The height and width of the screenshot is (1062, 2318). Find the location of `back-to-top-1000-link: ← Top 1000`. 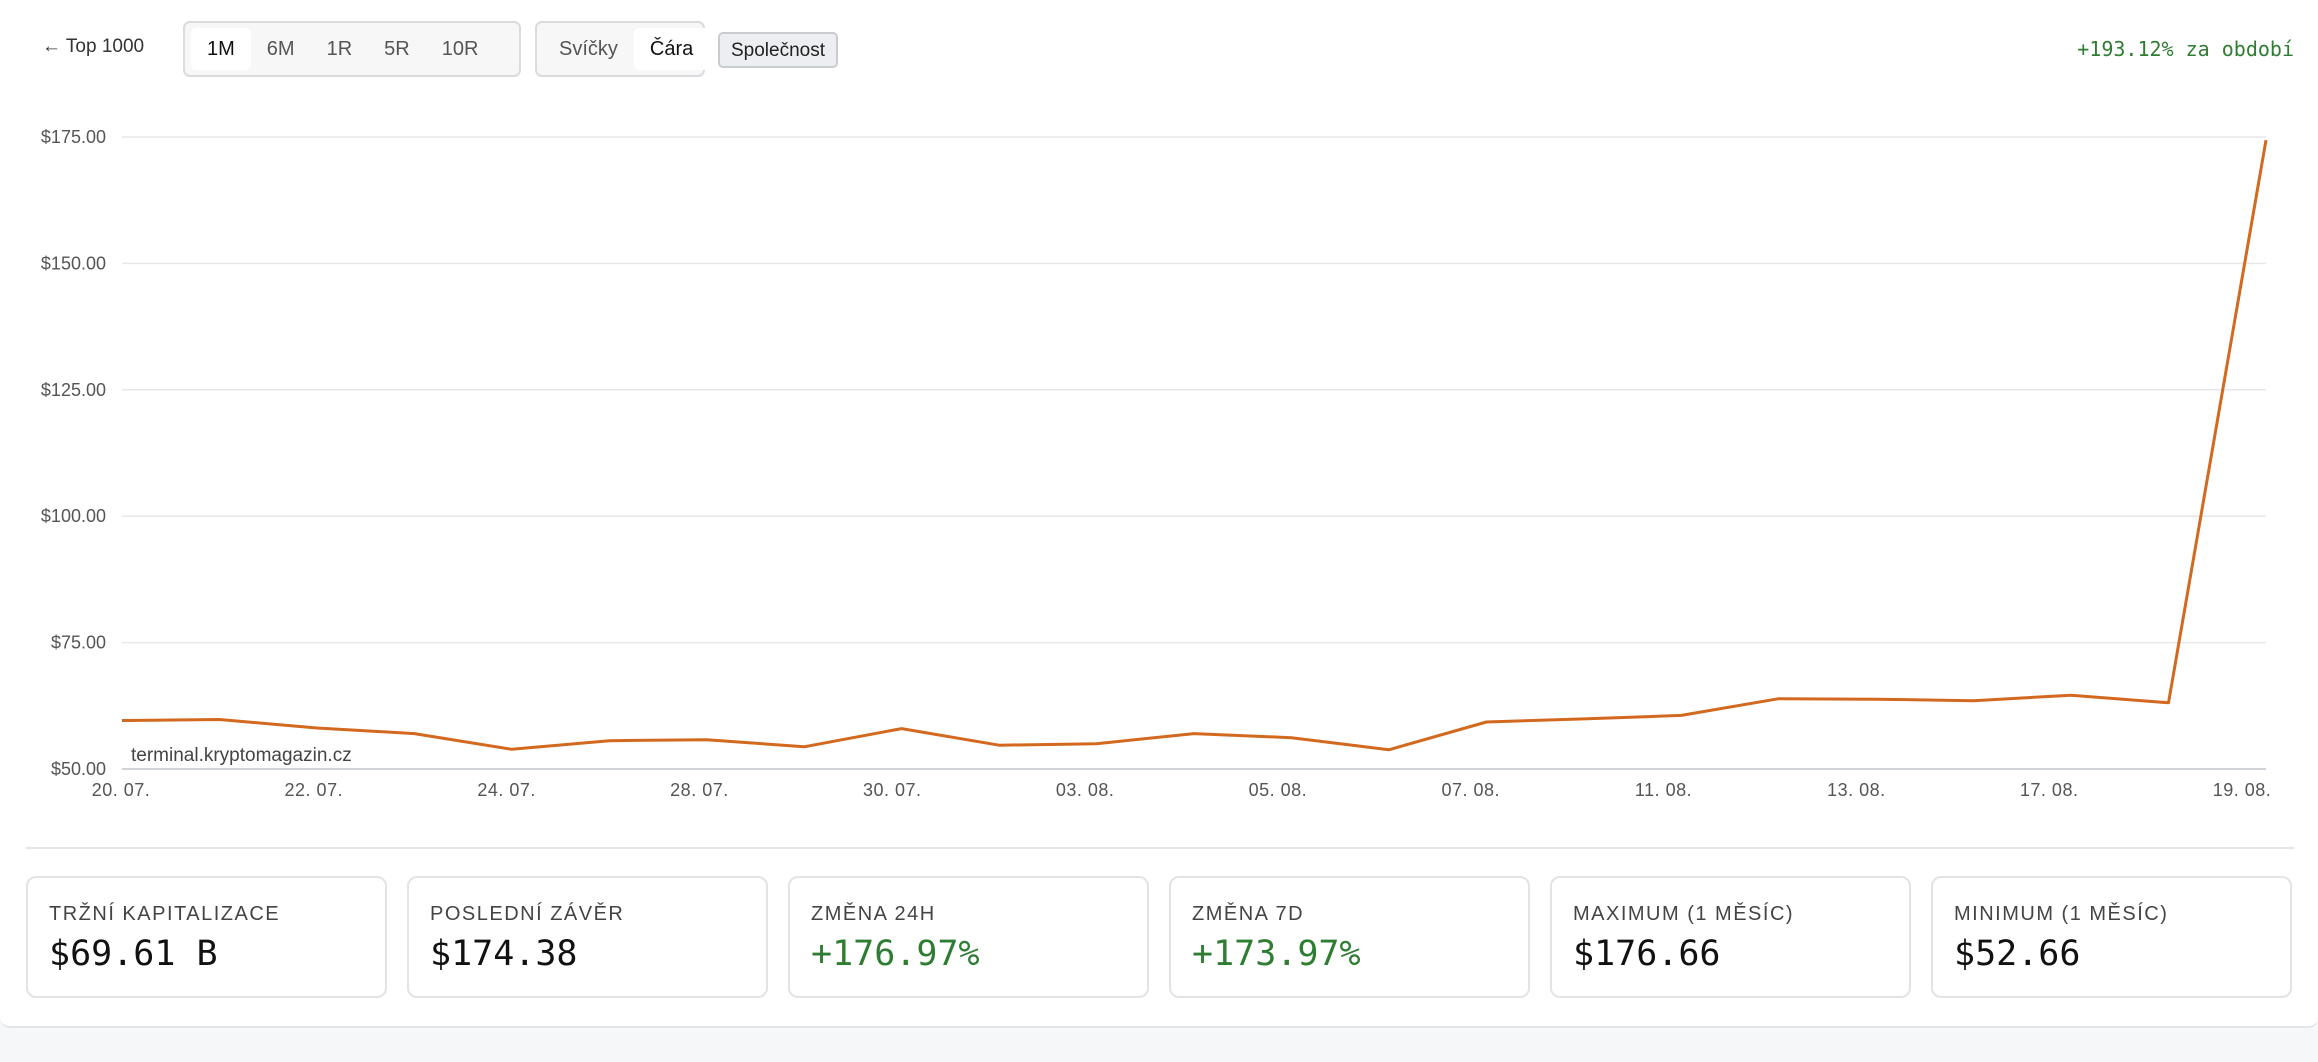

back-to-top-1000-link: ← Top 1000 is located at coordinates (93, 47).